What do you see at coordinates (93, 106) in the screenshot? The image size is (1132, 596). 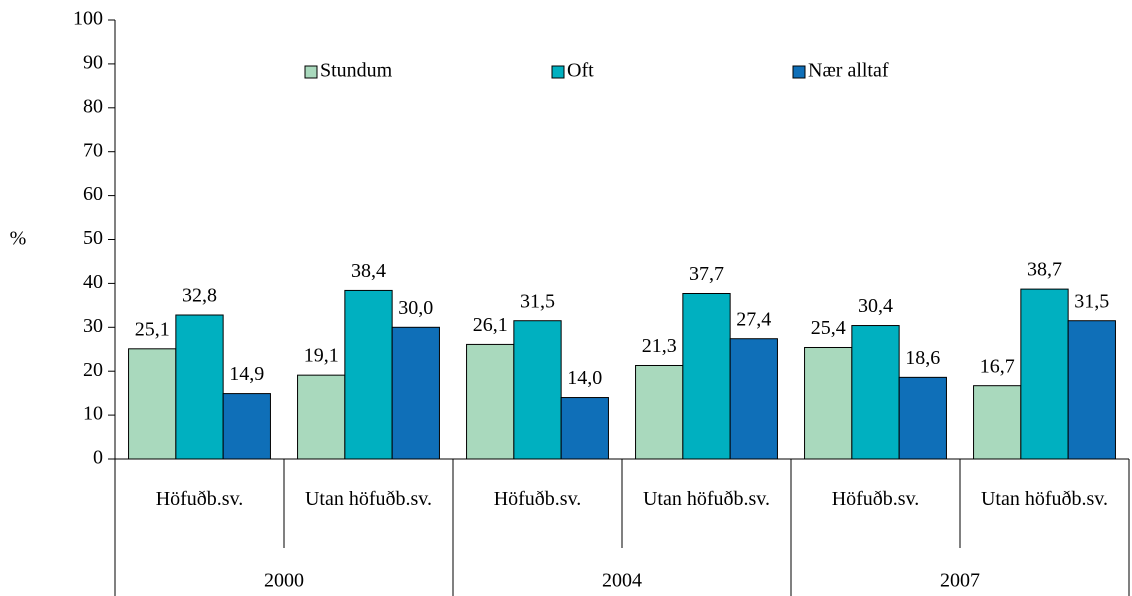 I see `y-tick-label: 80` at bounding box center [93, 106].